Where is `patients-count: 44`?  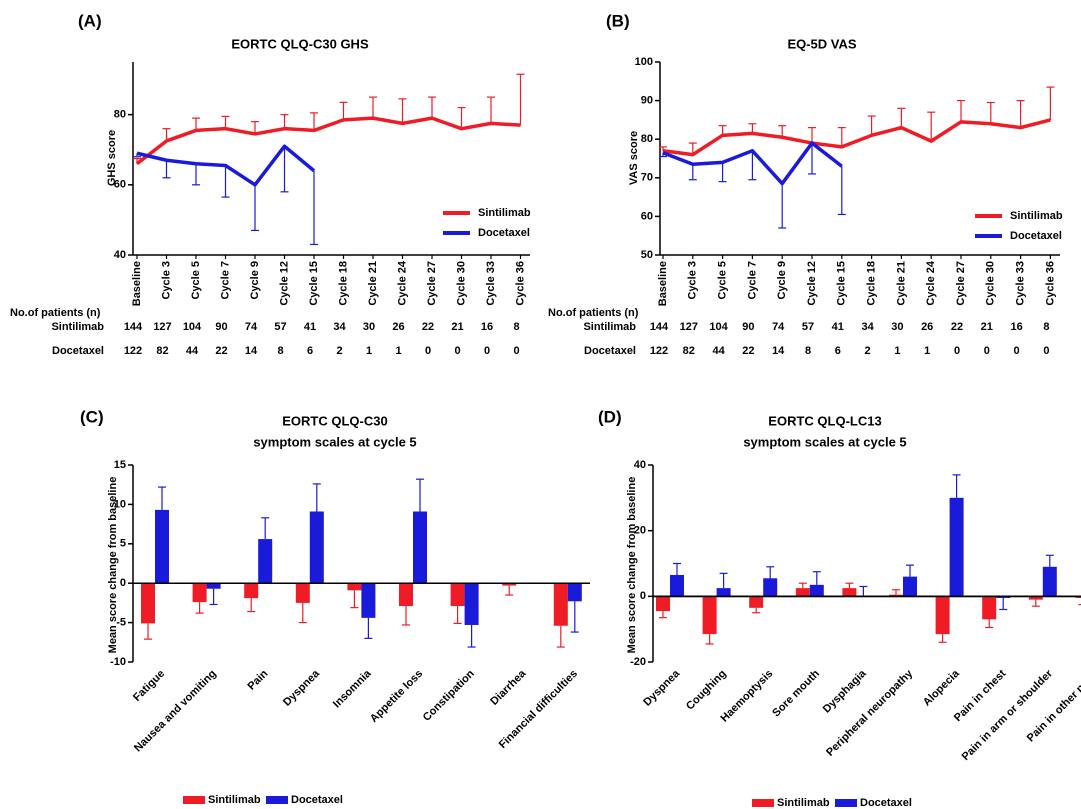 patients-count: 44 is located at coordinates (192, 351).